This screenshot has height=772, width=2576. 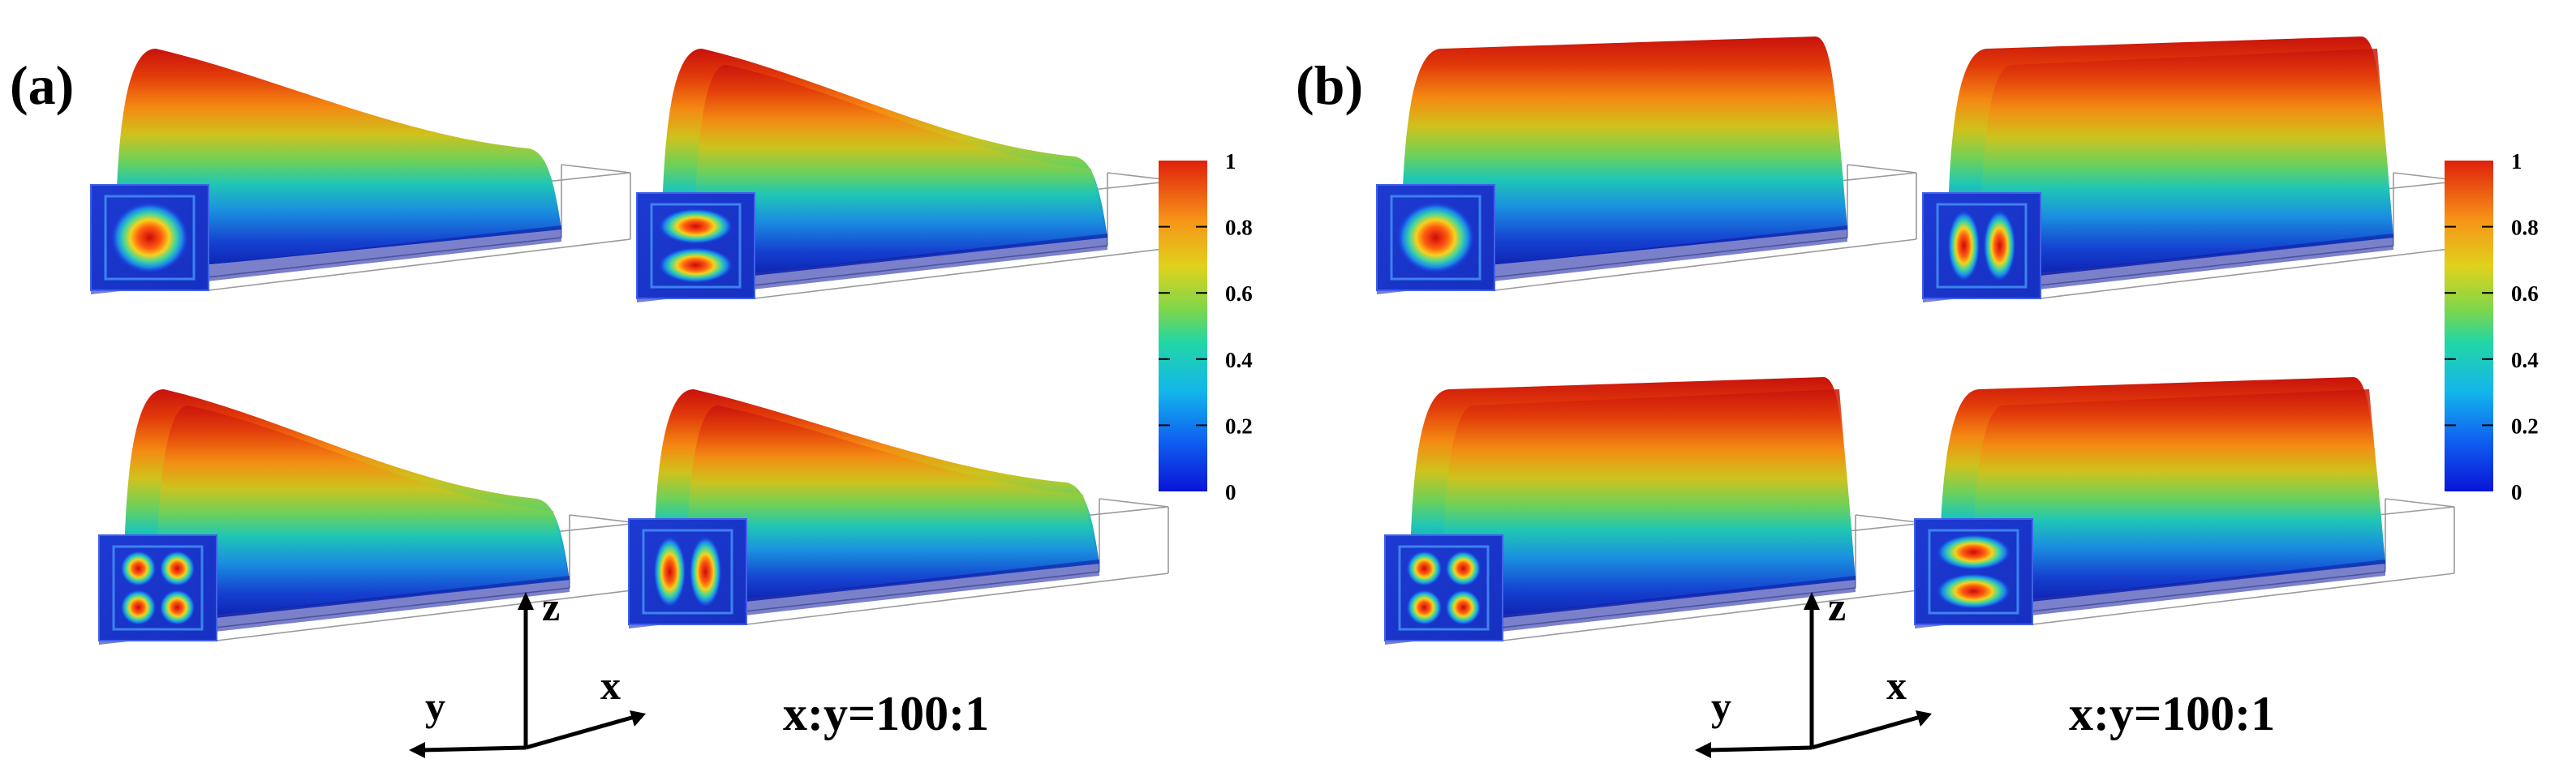 I want to click on panel-label: (a), so click(x=42, y=85).